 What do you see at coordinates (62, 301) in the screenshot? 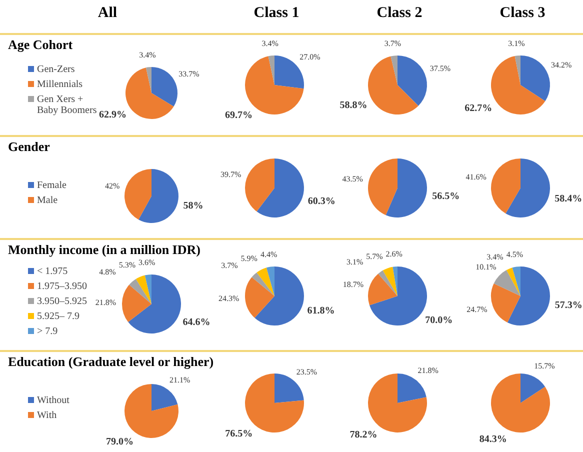
I see `legend-label: 3.950–5.925` at bounding box center [62, 301].